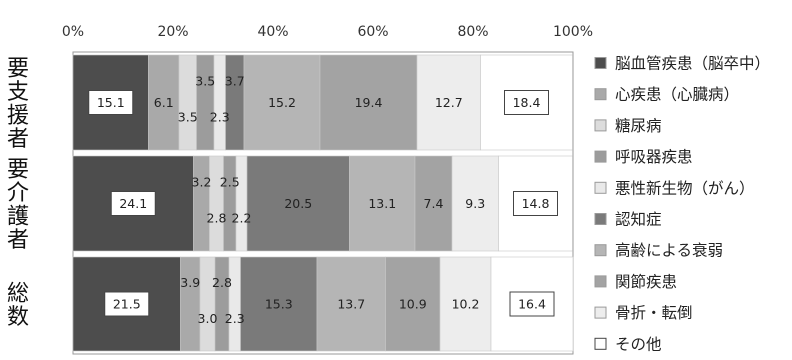 The height and width of the screenshot is (360, 792). What do you see at coordinates (18, 216) in the screenshot?
I see `group-label-char: 護` at bounding box center [18, 216].